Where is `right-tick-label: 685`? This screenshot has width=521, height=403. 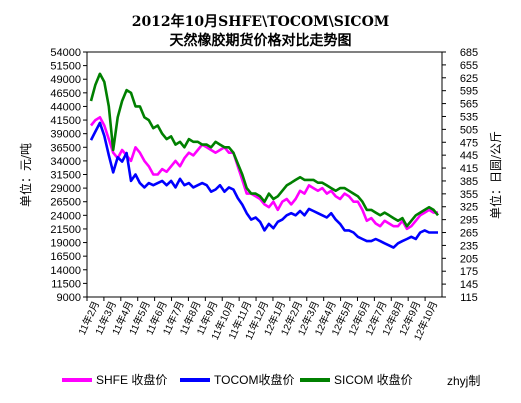 right-tick-label: 685 is located at coordinates (469, 53).